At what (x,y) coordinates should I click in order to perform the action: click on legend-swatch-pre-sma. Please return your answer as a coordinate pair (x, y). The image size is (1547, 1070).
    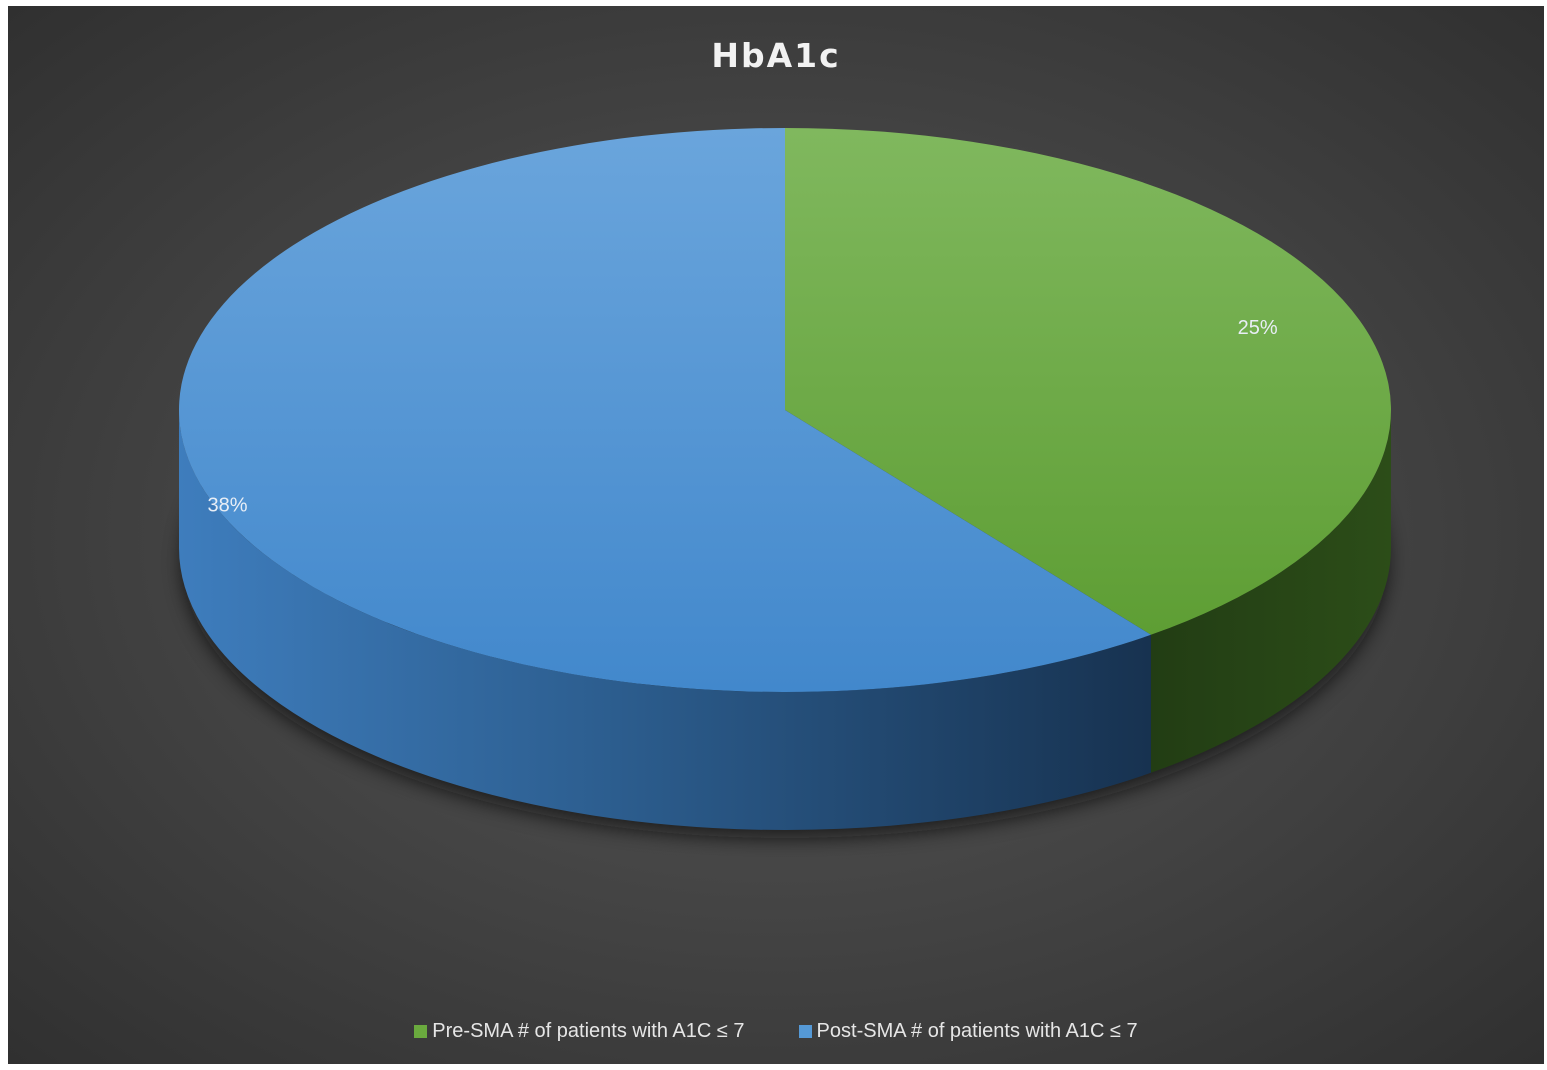
    Looking at the image, I should click on (421, 1031).